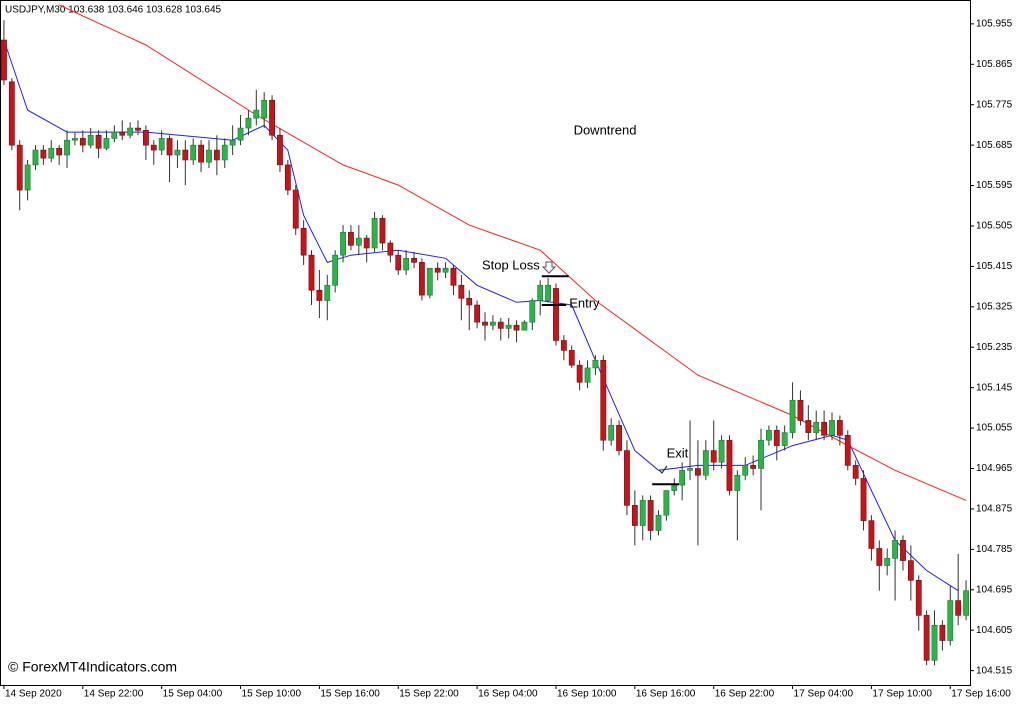 The image size is (1024, 706). What do you see at coordinates (994, 630) in the screenshot?
I see `y-tick-label: 104.605` at bounding box center [994, 630].